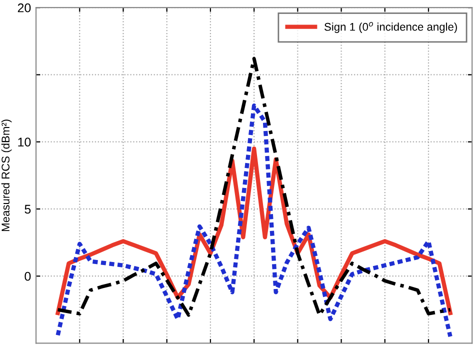  Describe the element at coordinates (24, 7) in the screenshot. I see `y-tick-label: 20` at that location.